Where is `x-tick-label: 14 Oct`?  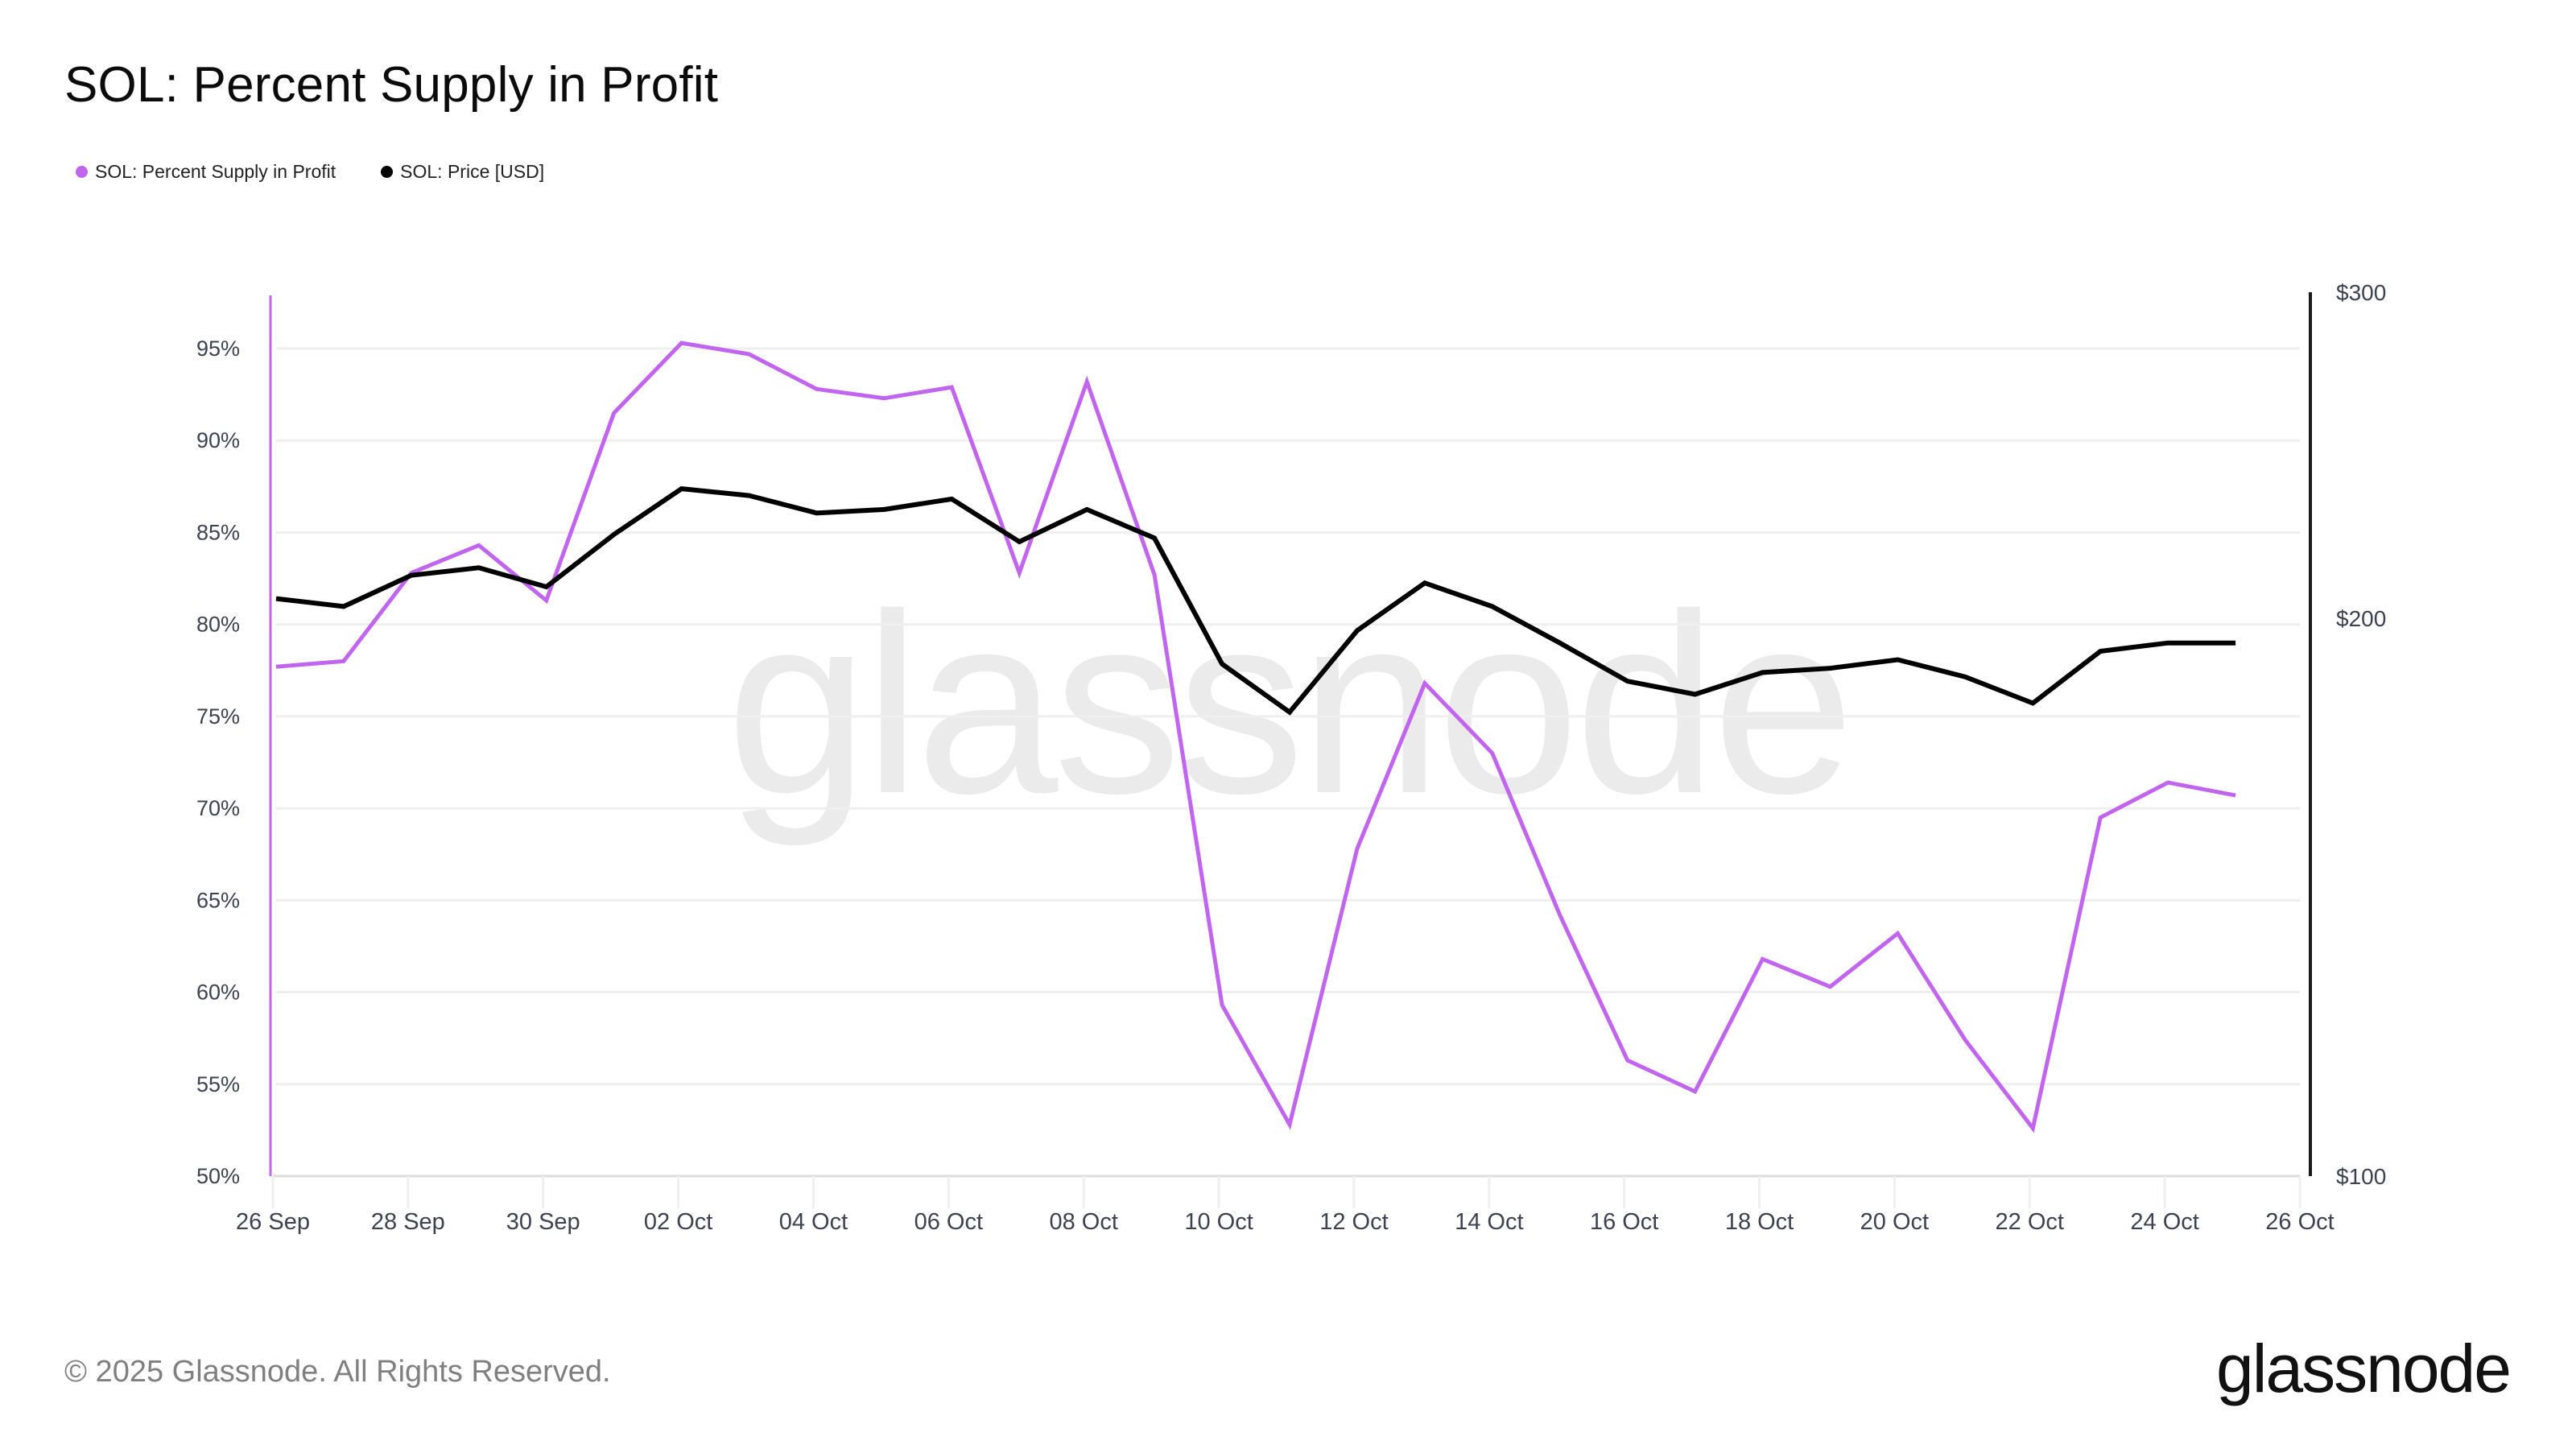
x-tick-label: 14 Oct is located at coordinates (1489, 1222).